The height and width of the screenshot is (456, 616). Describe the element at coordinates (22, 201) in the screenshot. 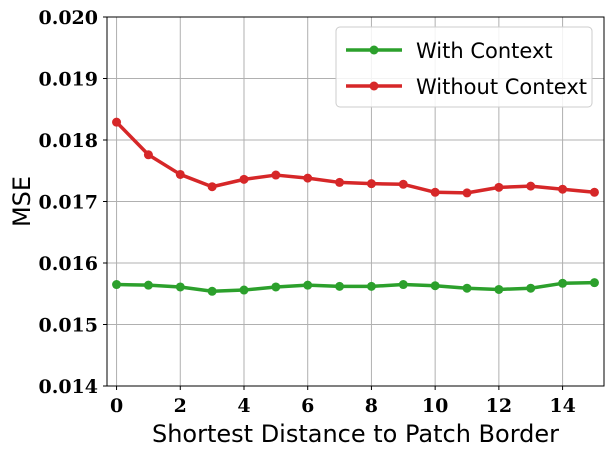

I see `y-axis-label: MSE` at that location.